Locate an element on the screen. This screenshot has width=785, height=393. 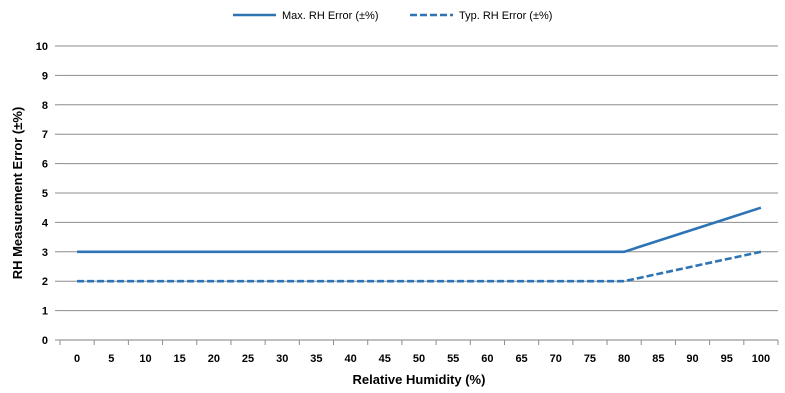
x-tick-label: 75 is located at coordinates (590, 359).